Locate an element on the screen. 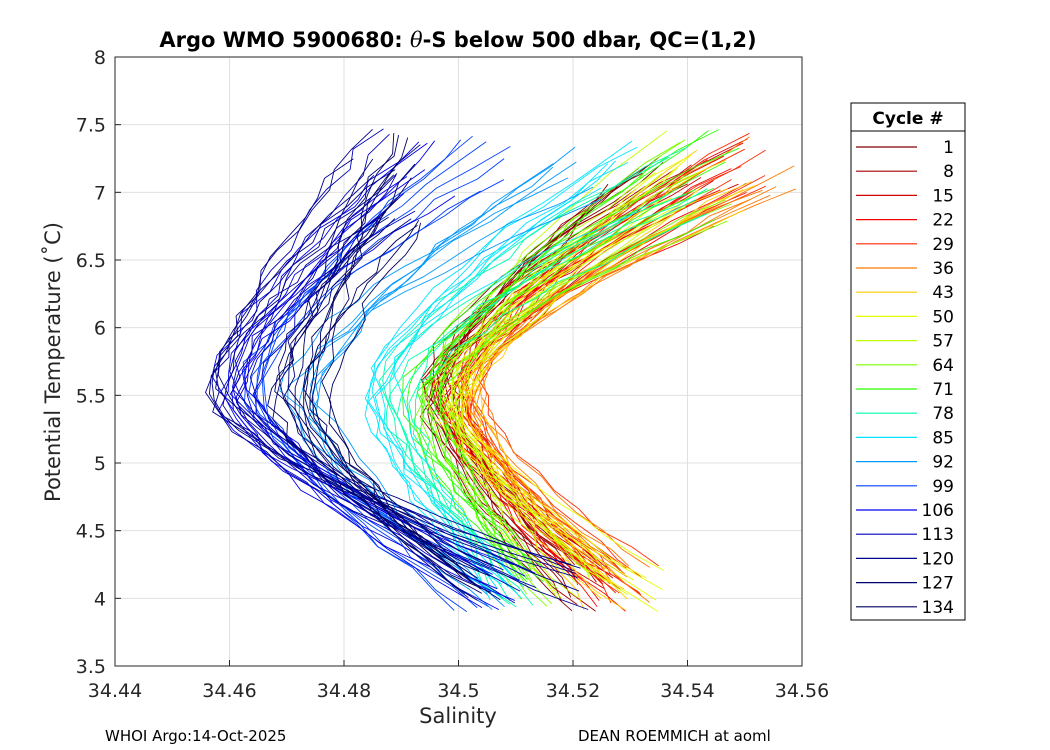  legend-label-22: 22 is located at coordinates (943, 221).